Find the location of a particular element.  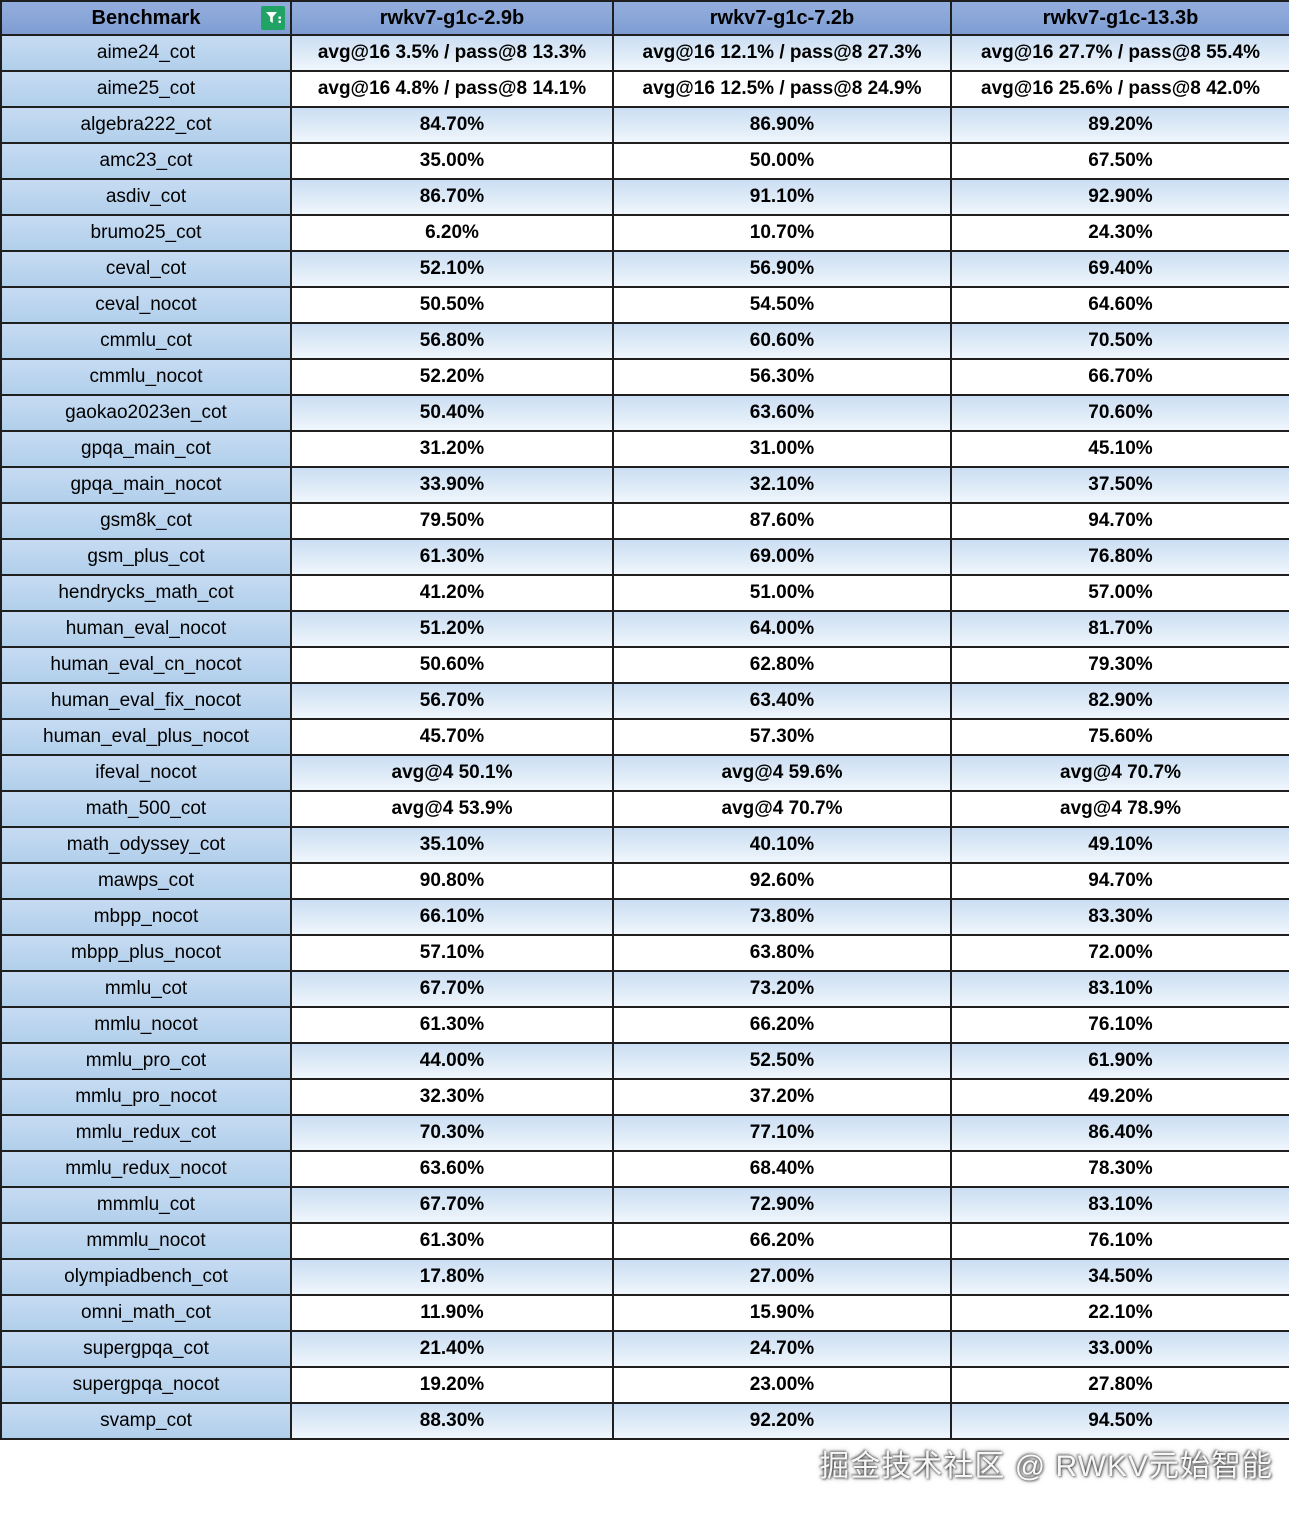

benchmark-cell: ceval_nocot is located at coordinates (146, 305).